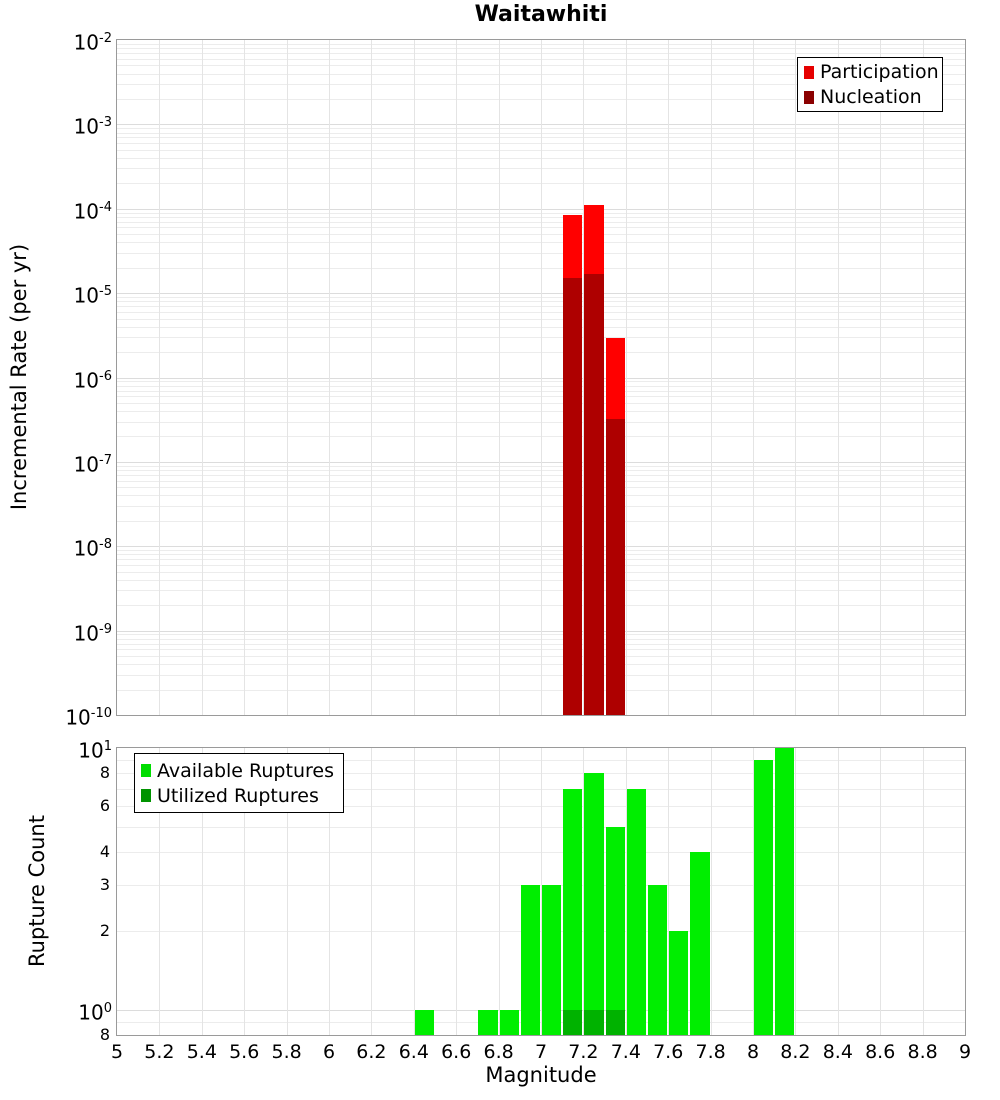  Describe the element at coordinates (329, 1052) in the screenshot. I see `x-tick-label: 6` at that location.